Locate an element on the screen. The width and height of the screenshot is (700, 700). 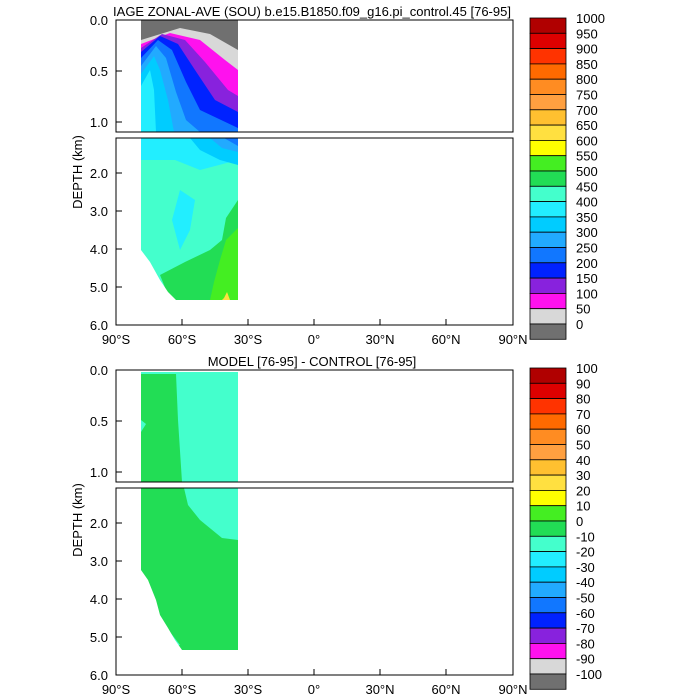
colorbar-label: 1000 is located at coordinates (590, 18).